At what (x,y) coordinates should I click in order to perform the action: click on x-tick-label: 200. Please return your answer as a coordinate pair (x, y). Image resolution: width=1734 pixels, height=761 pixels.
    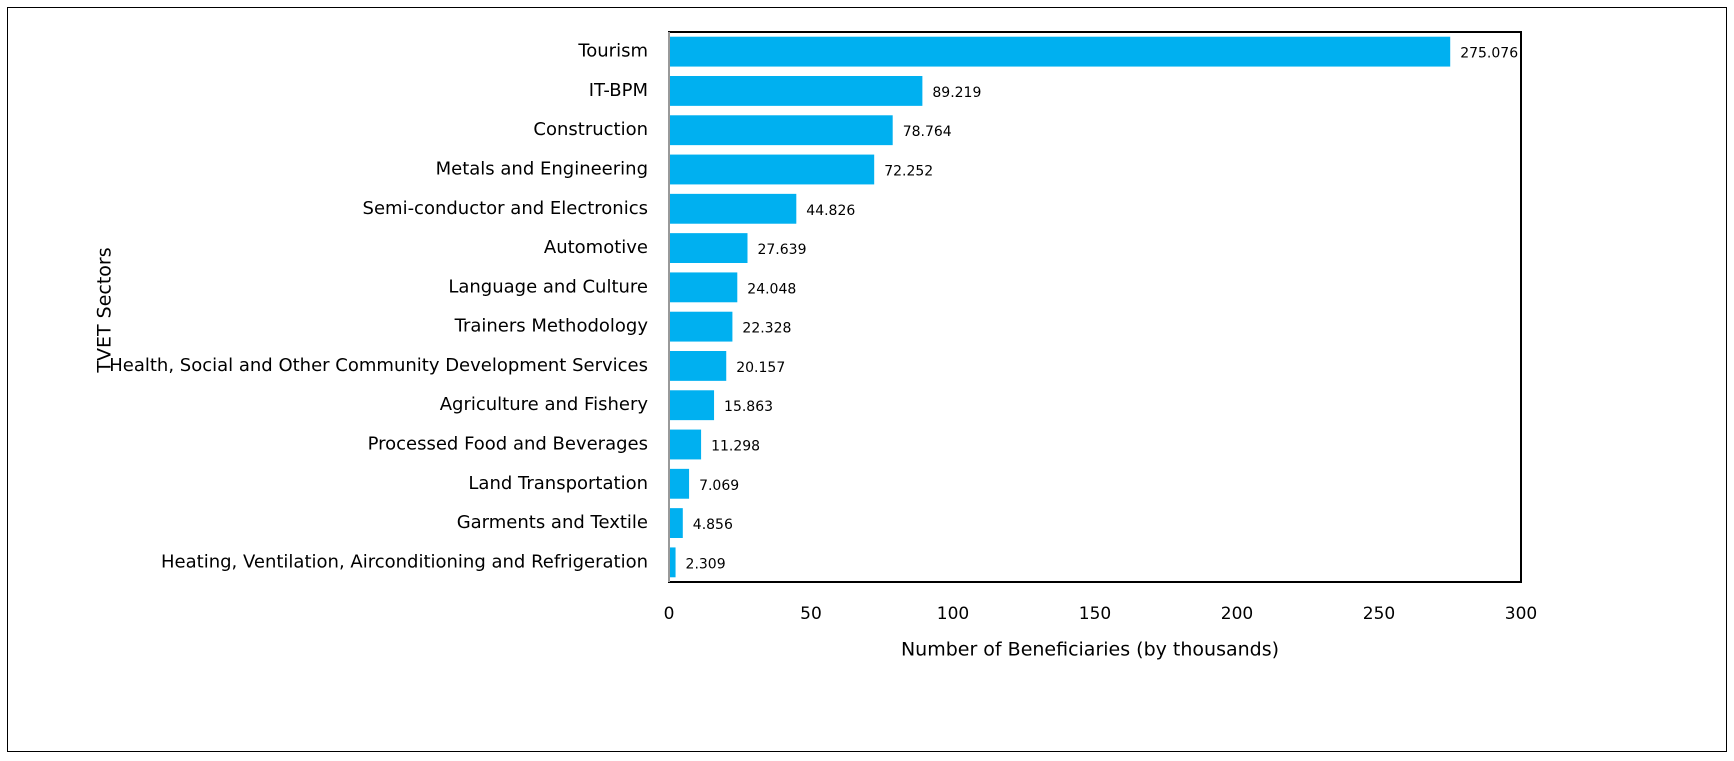
    Looking at the image, I should click on (1237, 614).